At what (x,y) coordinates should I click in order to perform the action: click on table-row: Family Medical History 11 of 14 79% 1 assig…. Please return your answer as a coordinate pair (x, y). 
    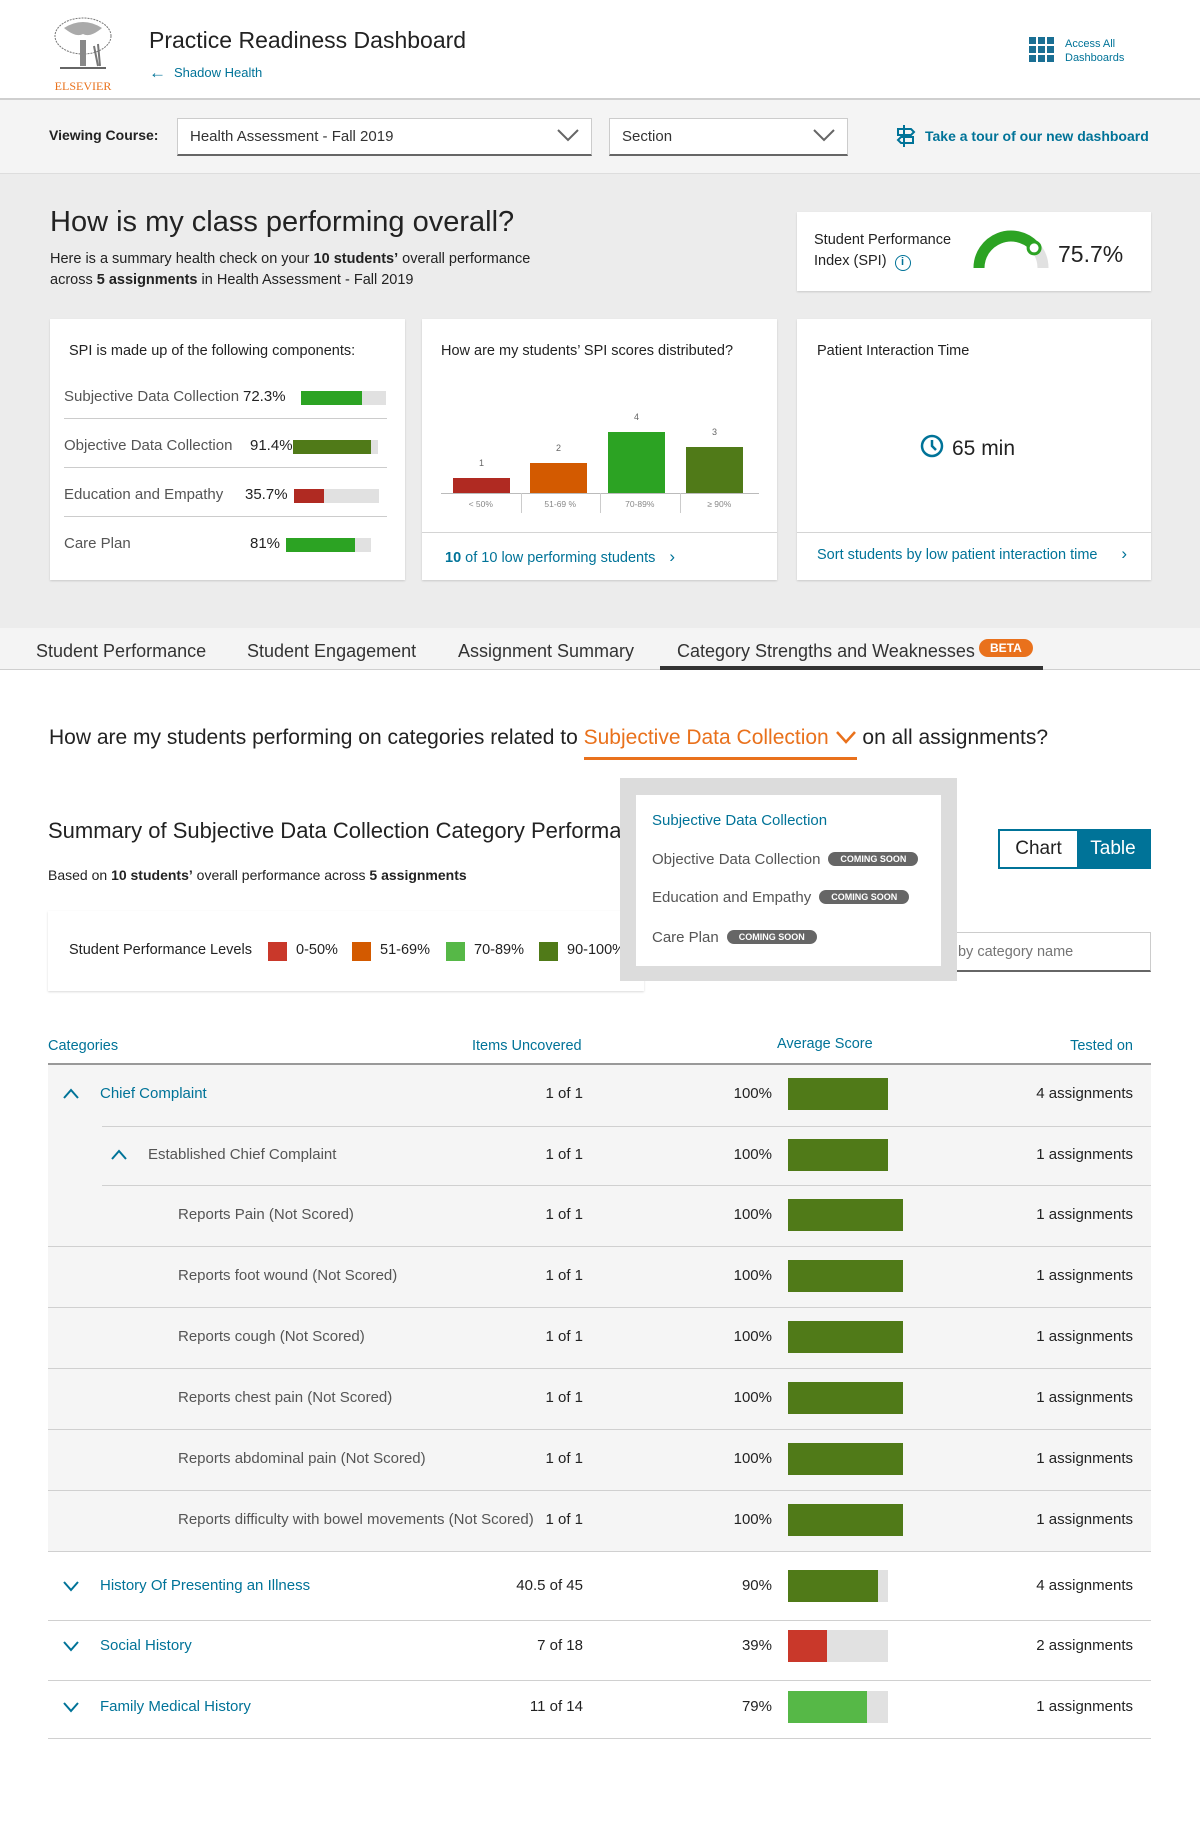
    Looking at the image, I should click on (599, 1707).